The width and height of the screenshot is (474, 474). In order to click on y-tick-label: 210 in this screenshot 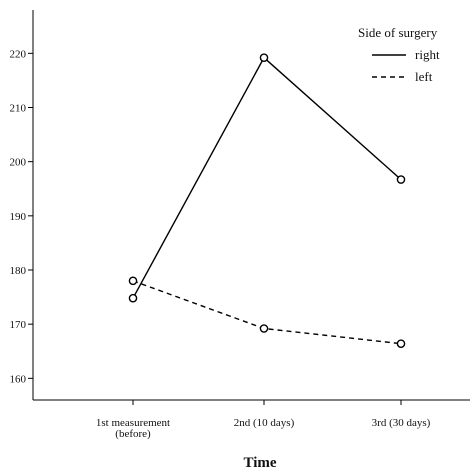, I will do `click(18, 109)`.